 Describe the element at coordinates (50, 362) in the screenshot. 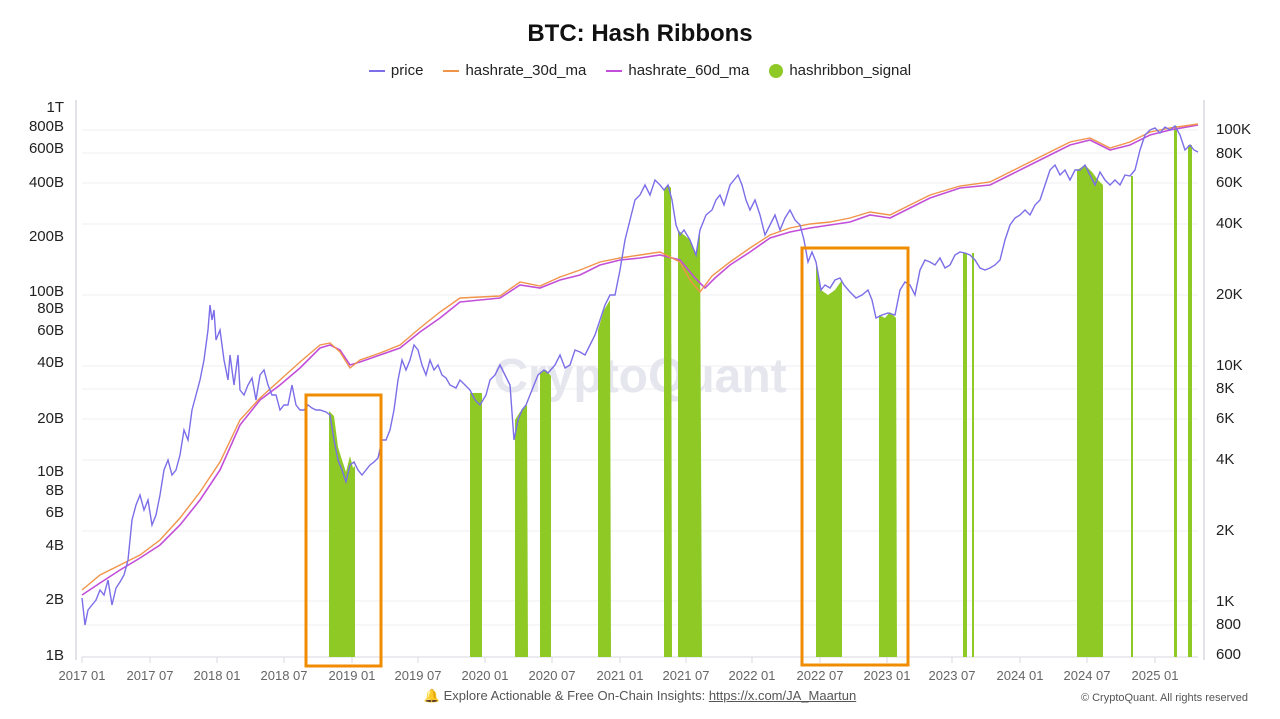

I see `left-axis-label: 40B` at that location.